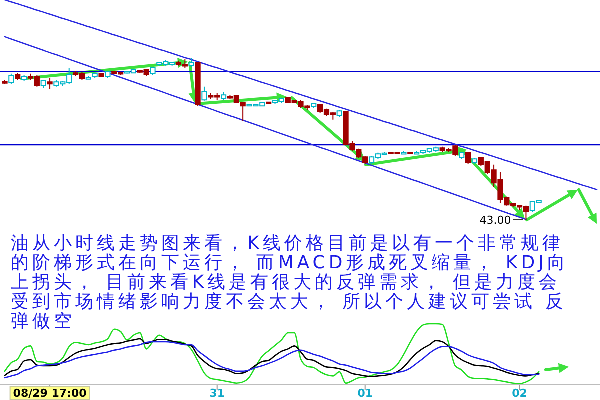  I want to click on x-tick-label: 31, so click(218, 393).